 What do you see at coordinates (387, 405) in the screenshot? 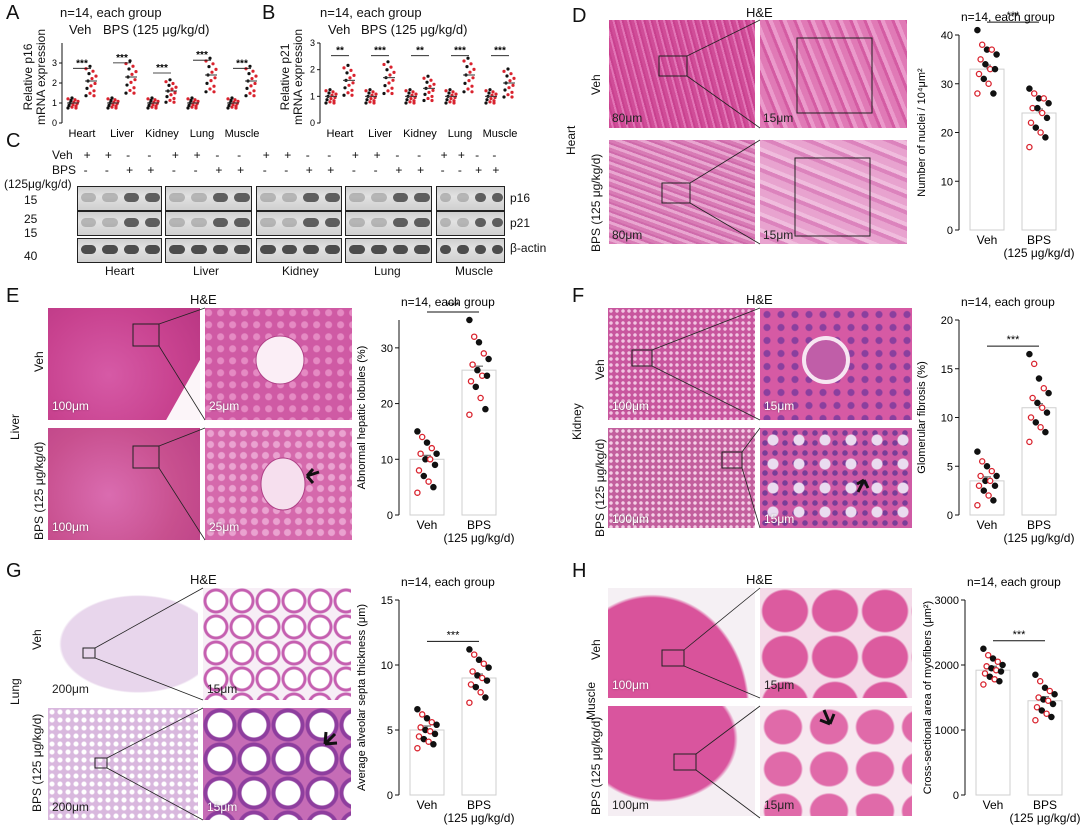
I see `y-tick-label: 20` at bounding box center [387, 405].